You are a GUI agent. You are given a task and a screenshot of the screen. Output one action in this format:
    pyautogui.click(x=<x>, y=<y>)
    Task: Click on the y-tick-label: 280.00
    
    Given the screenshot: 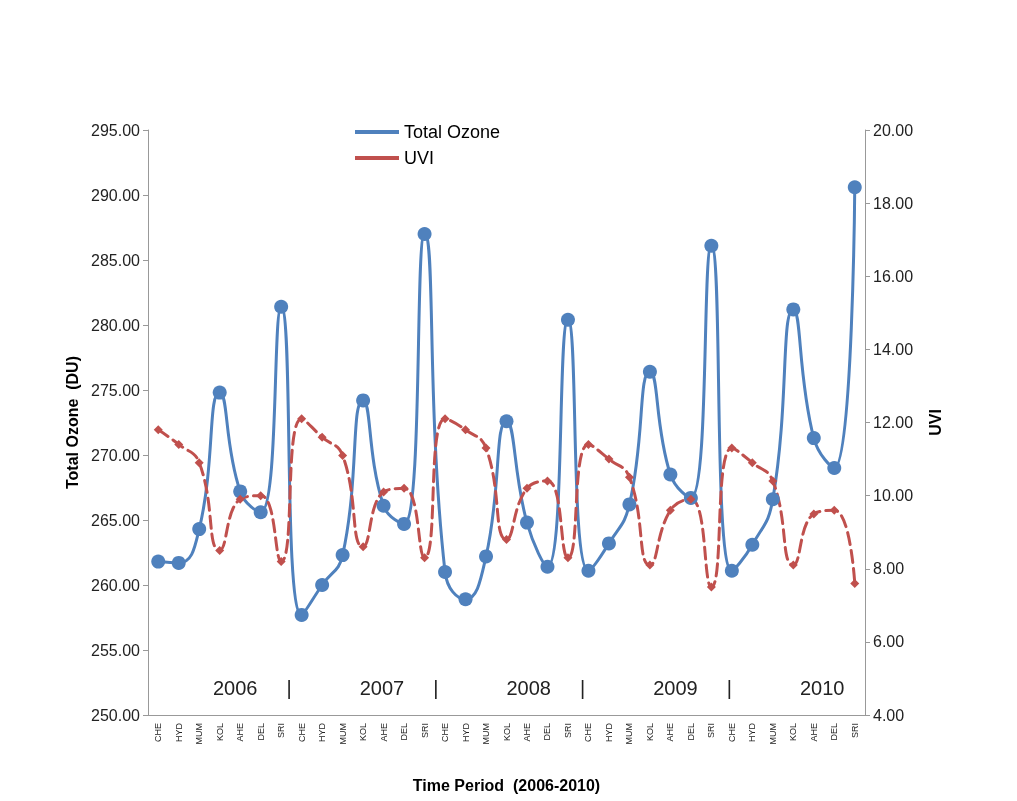 What is the action you would take?
    pyautogui.click(x=116, y=325)
    